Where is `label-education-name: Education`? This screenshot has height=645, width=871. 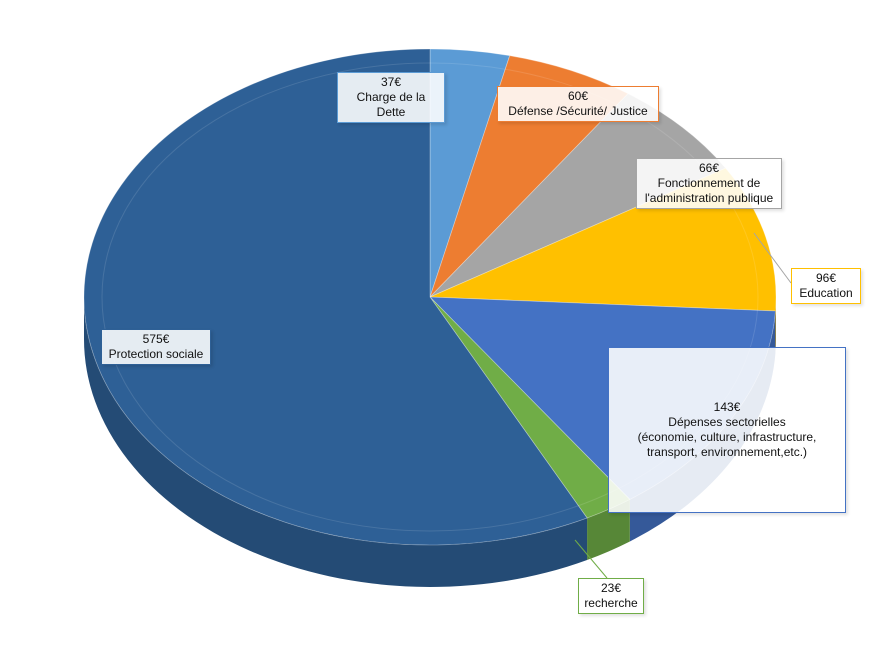
label-education-name: Education is located at coordinates (826, 293).